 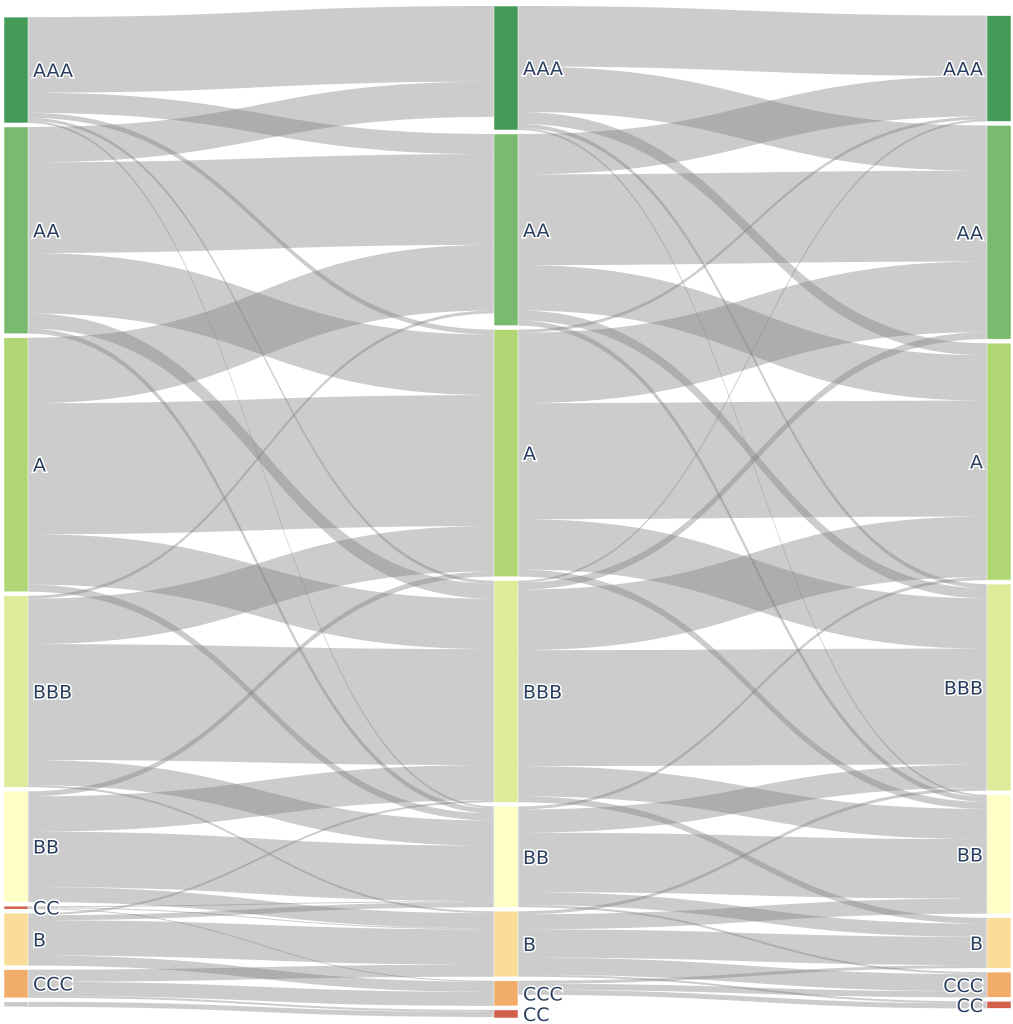 What do you see at coordinates (752, 125) in the screenshot?
I see `link-1-aa-to-aaa` at bounding box center [752, 125].